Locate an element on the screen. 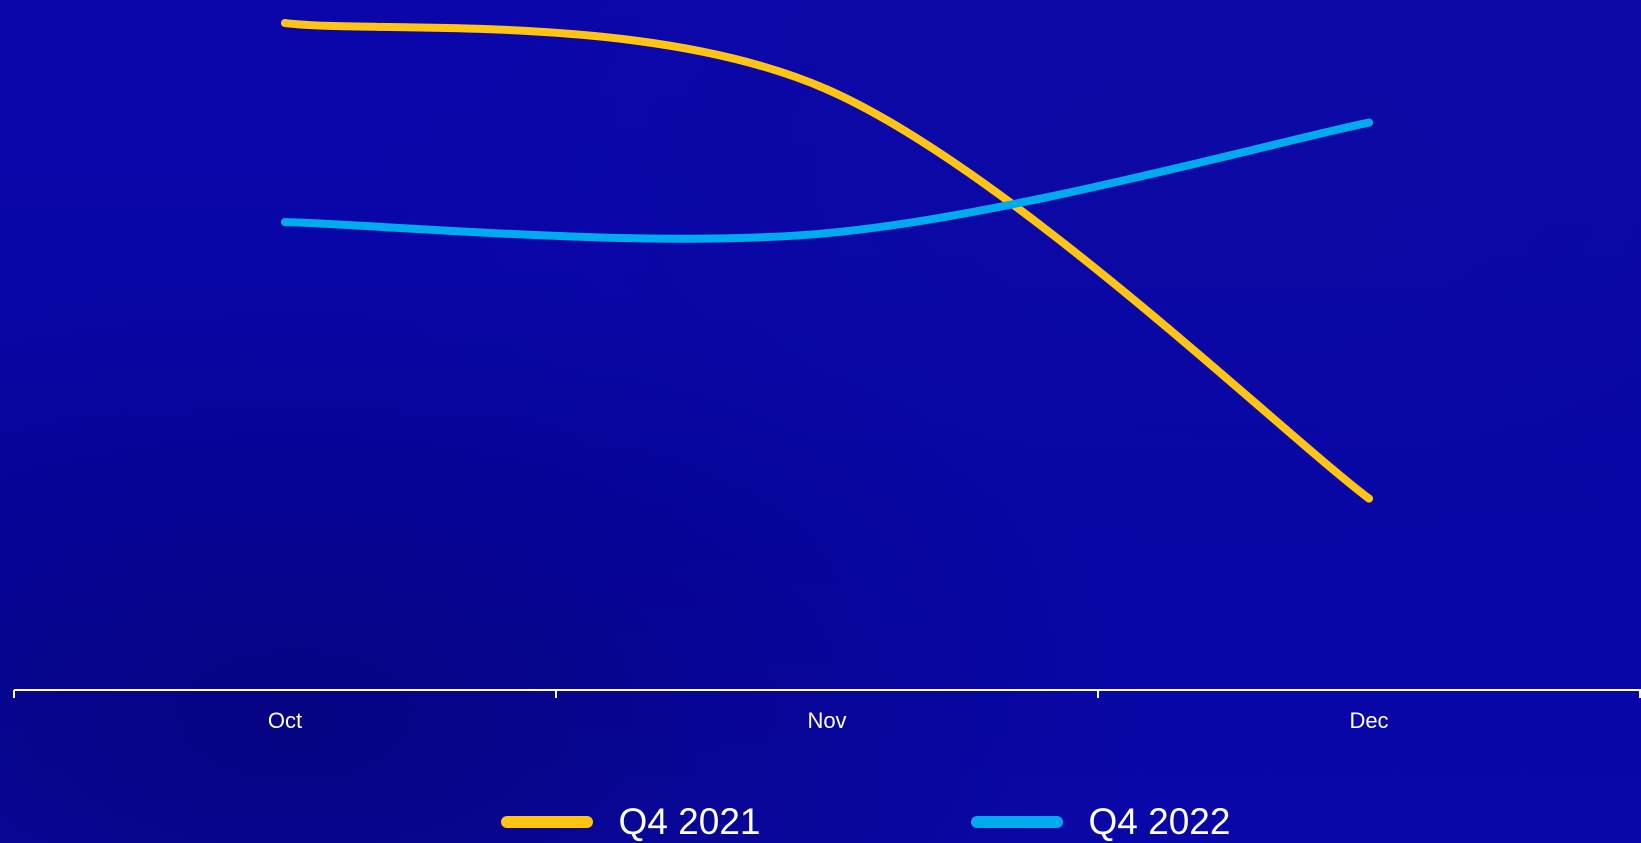 The height and width of the screenshot is (843, 1641). legend-label-q4-2022: Q4 2022 is located at coordinates (1159, 821).